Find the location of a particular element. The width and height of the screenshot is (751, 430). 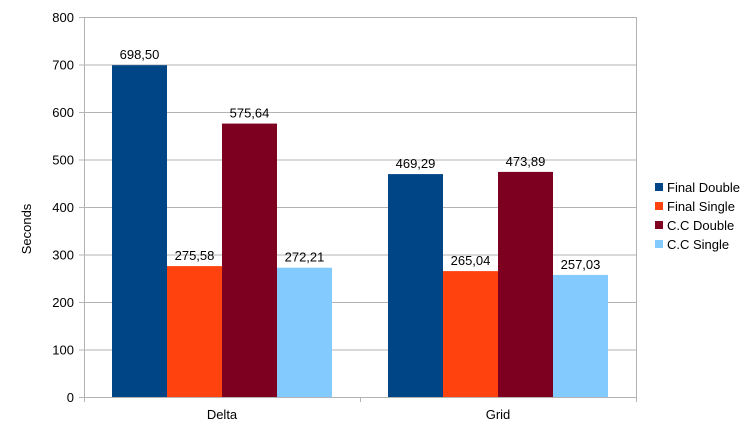

bar-value-label: 257,03 is located at coordinates (581, 264).